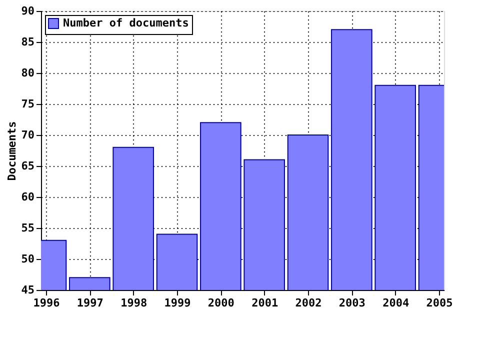 The image size is (480, 350). What do you see at coordinates (221, 303) in the screenshot?
I see `x-tick-label: 2000` at bounding box center [221, 303].